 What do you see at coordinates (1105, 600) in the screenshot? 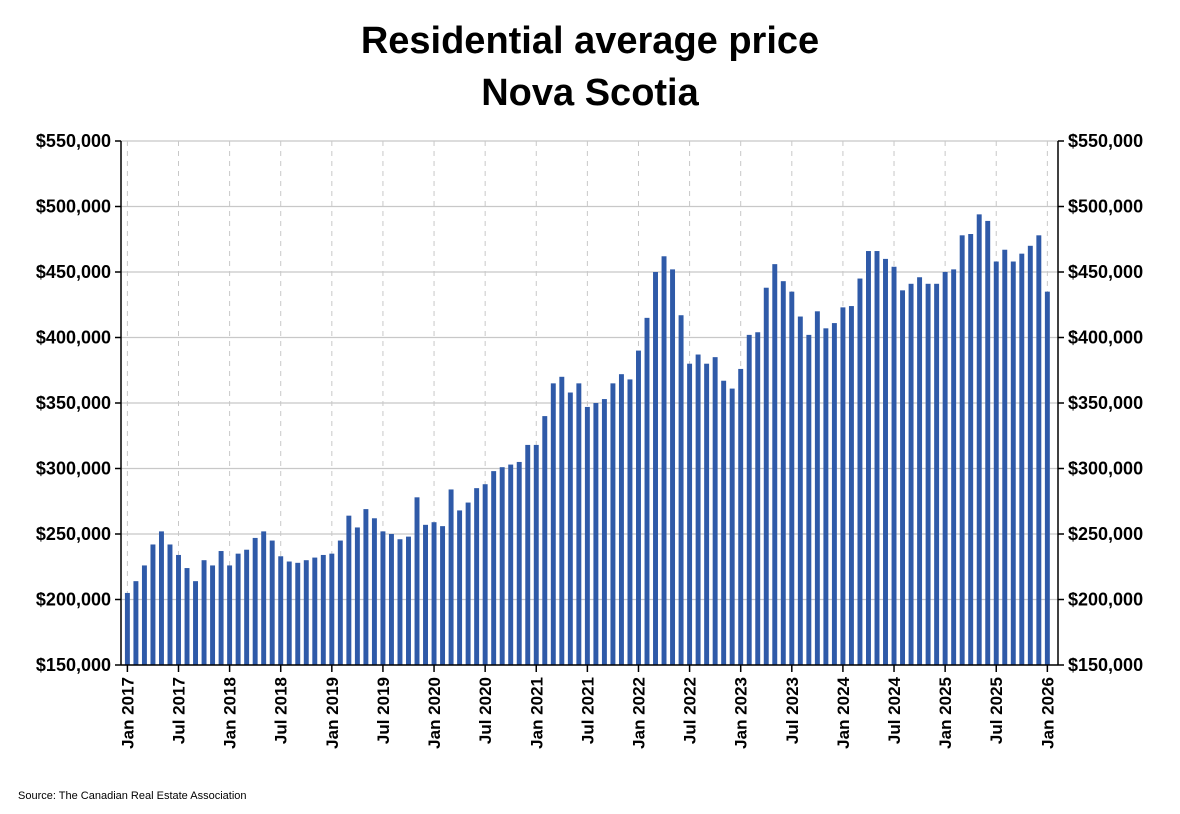
I see `y-tick-label-right: $200,000` at bounding box center [1105, 600].